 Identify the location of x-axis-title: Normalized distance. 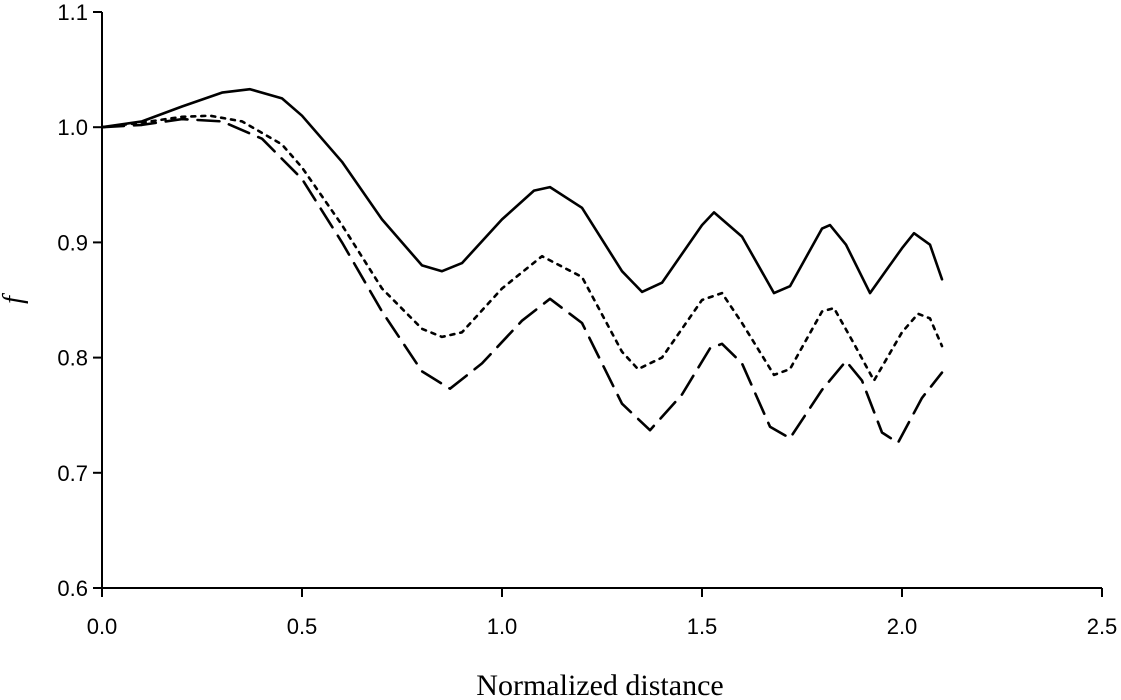
(599, 684).